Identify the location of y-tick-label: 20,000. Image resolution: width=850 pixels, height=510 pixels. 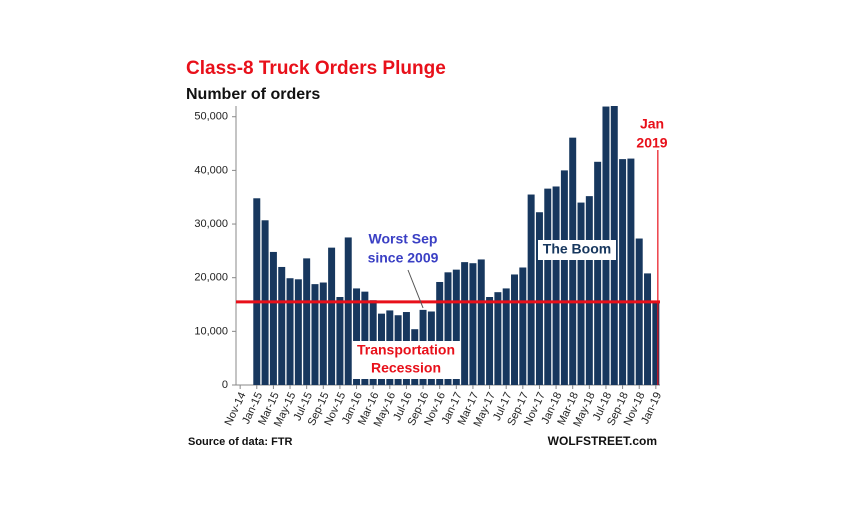
(211, 278).